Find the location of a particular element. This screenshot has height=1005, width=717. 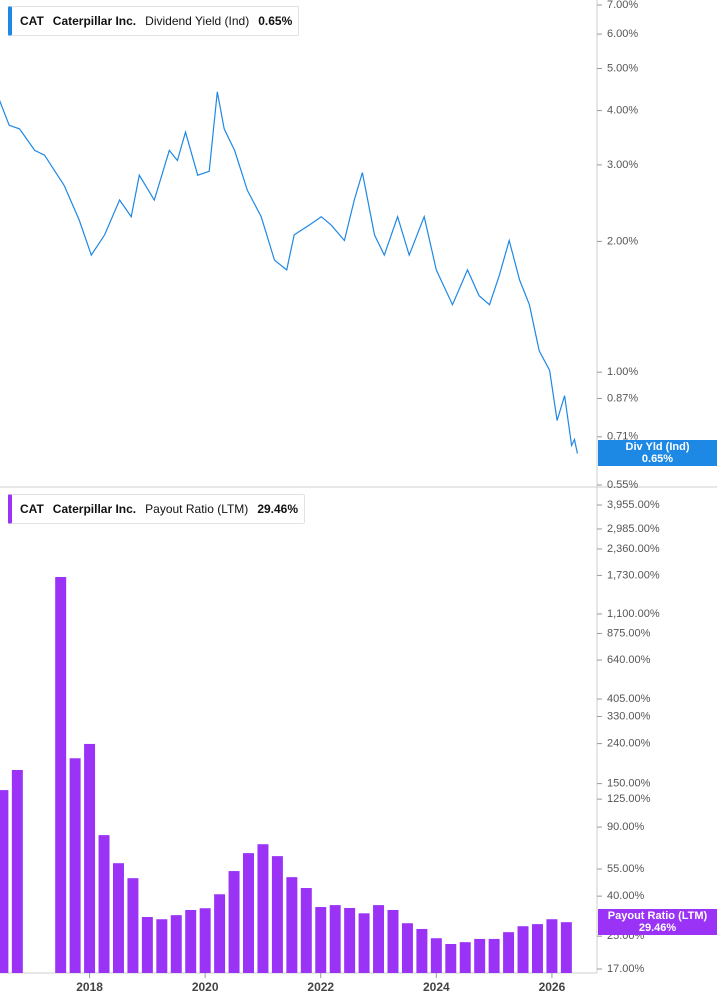

x-tick-label: 2022 is located at coordinates (320, 987).